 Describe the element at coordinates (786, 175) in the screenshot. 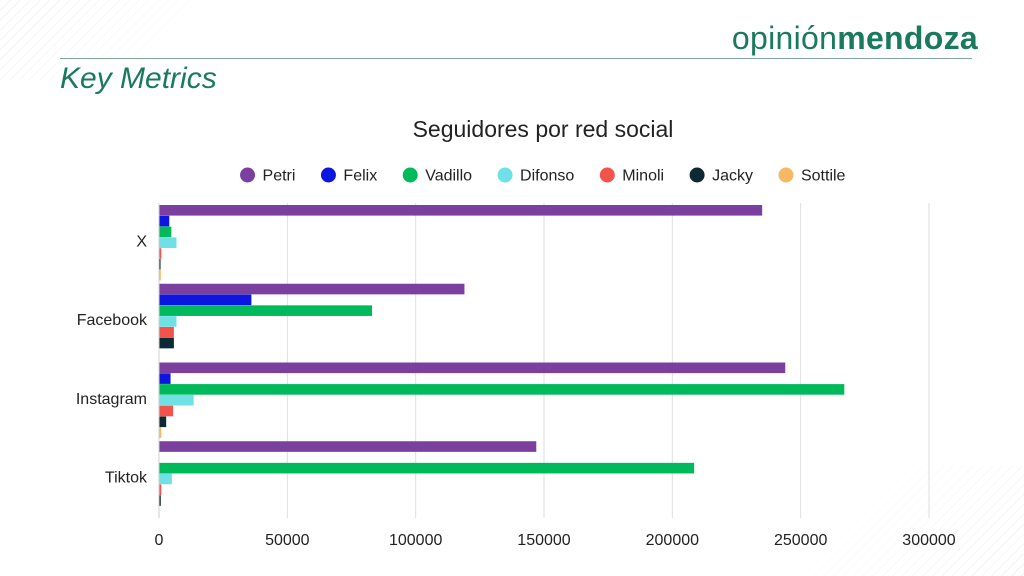

I see `legend-marker-sottile` at that location.